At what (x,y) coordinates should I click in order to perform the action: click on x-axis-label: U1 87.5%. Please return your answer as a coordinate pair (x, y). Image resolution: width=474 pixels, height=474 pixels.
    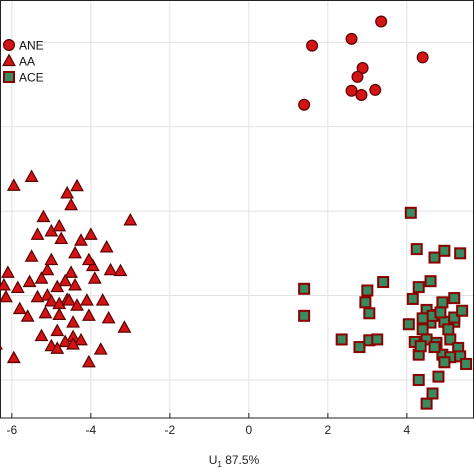
    Looking at the image, I should click on (234, 461).